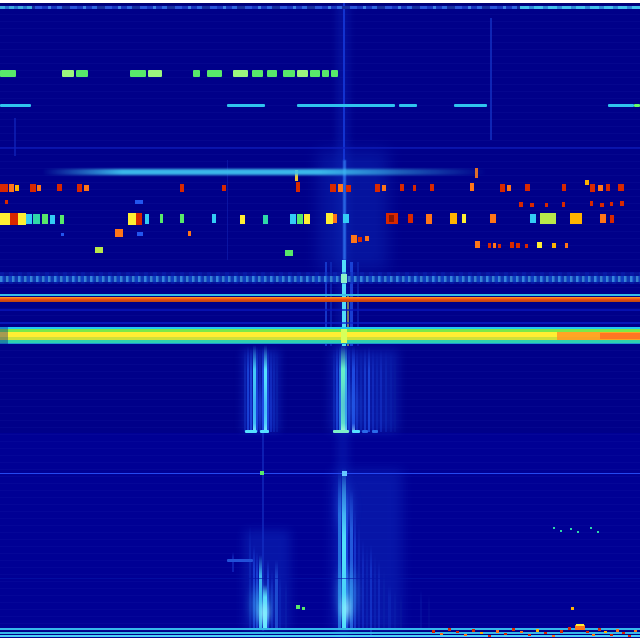 Image resolution: width=640 pixels, height=640 pixels. I want to click on band-yellowgreen, so click(320, 338).